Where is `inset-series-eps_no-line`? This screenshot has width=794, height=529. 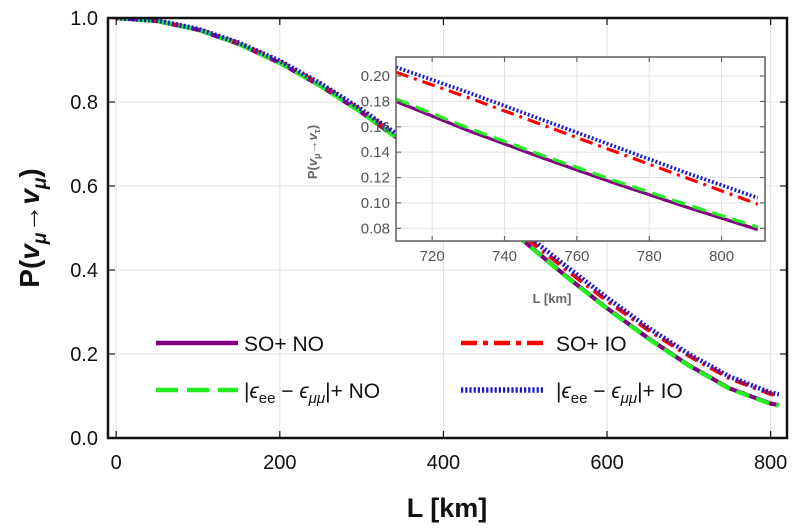 inset-series-eps_no-line is located at coordinates (577, 163).